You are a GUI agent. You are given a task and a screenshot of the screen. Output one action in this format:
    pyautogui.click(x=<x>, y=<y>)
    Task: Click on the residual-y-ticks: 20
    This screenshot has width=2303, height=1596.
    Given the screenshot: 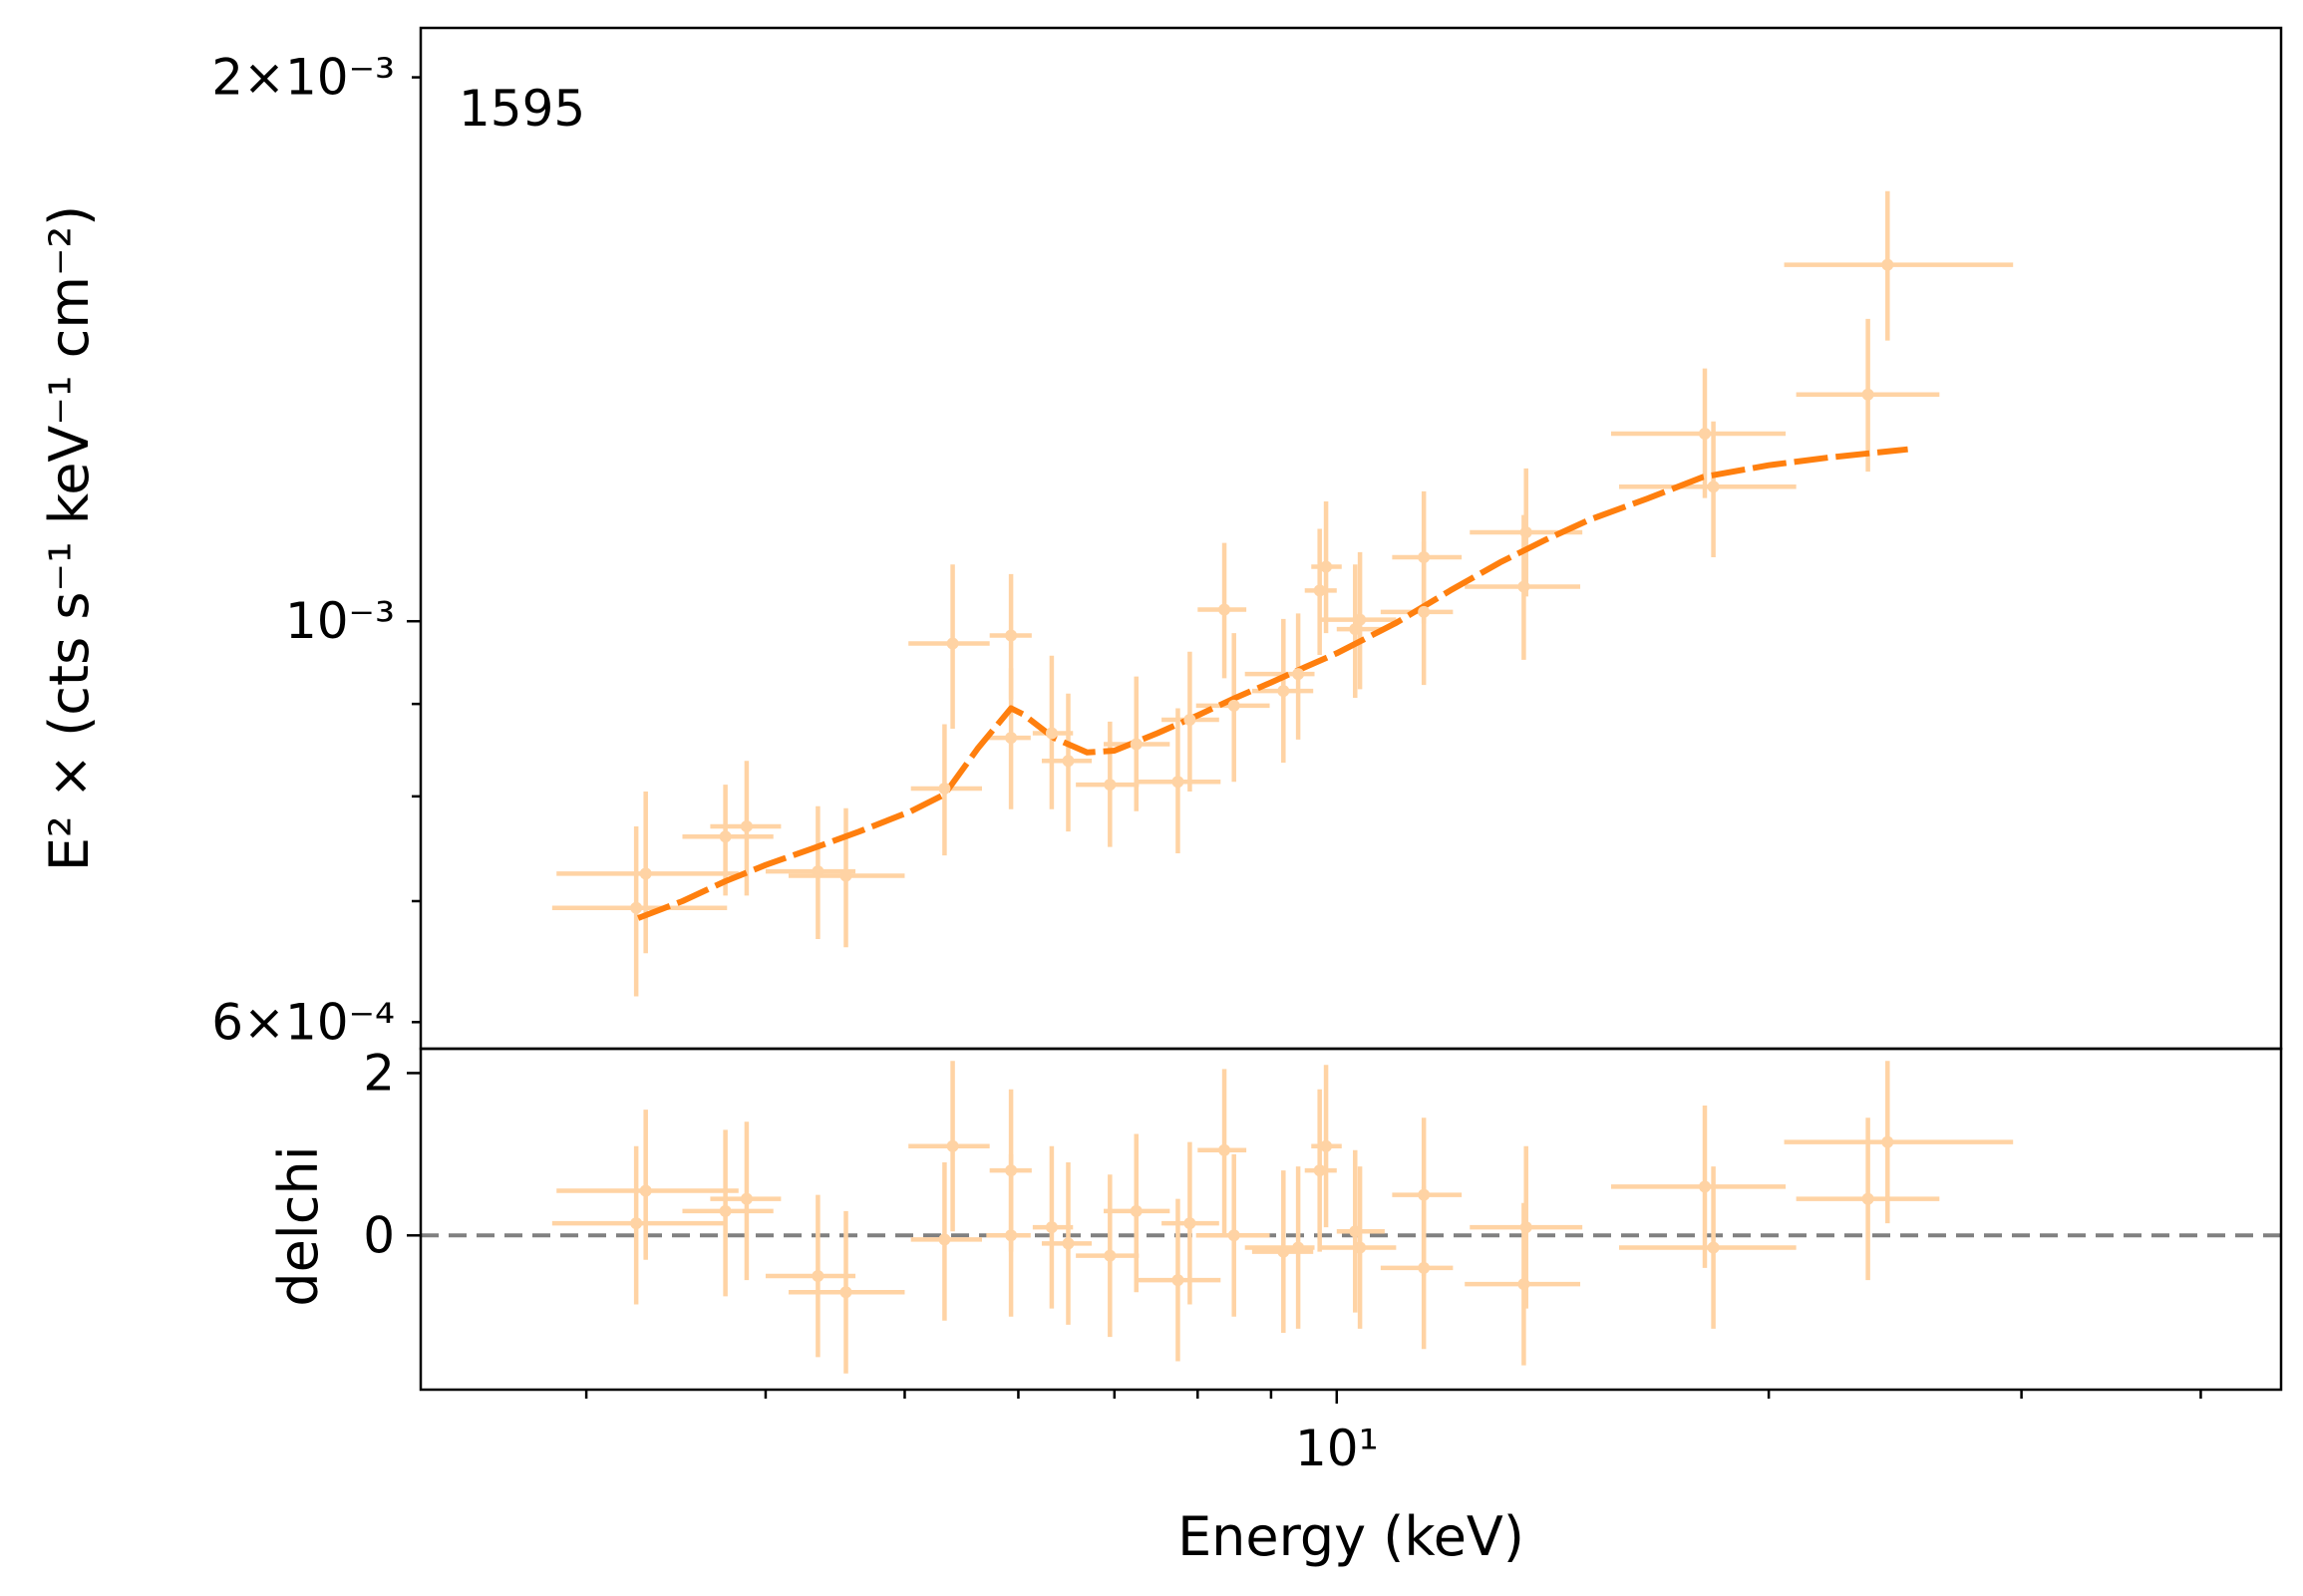 What is the action you would take?
    pyautogui.click(x=392, y=1154)
    